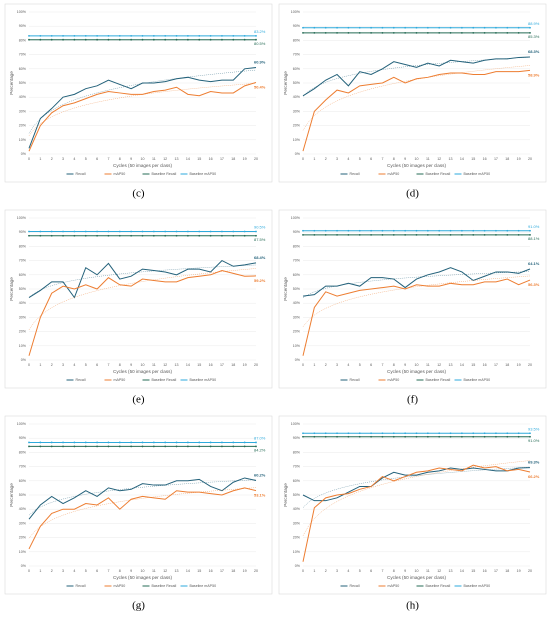 The height and width of the screenshot is (617, 550). I want to click on x-tick-label: 19, so click(245, 571).